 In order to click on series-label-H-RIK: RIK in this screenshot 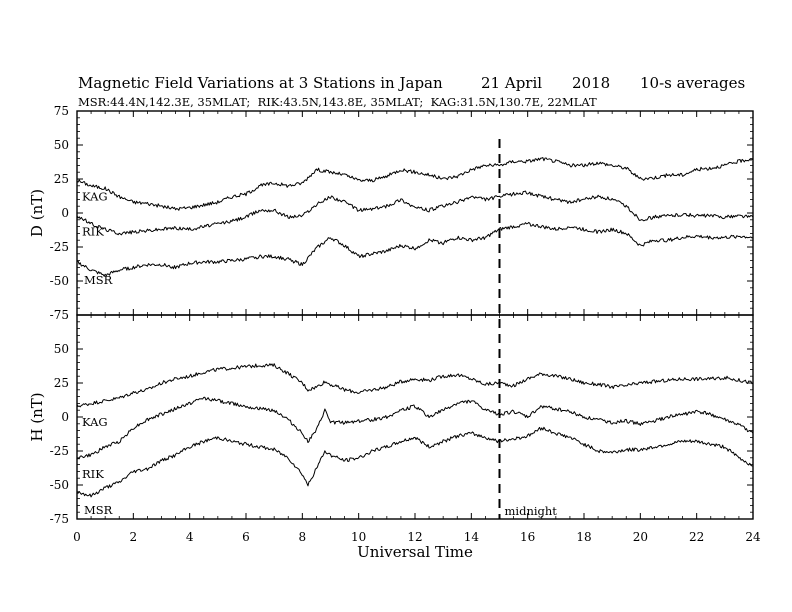, I will do `click(93, 474)`.